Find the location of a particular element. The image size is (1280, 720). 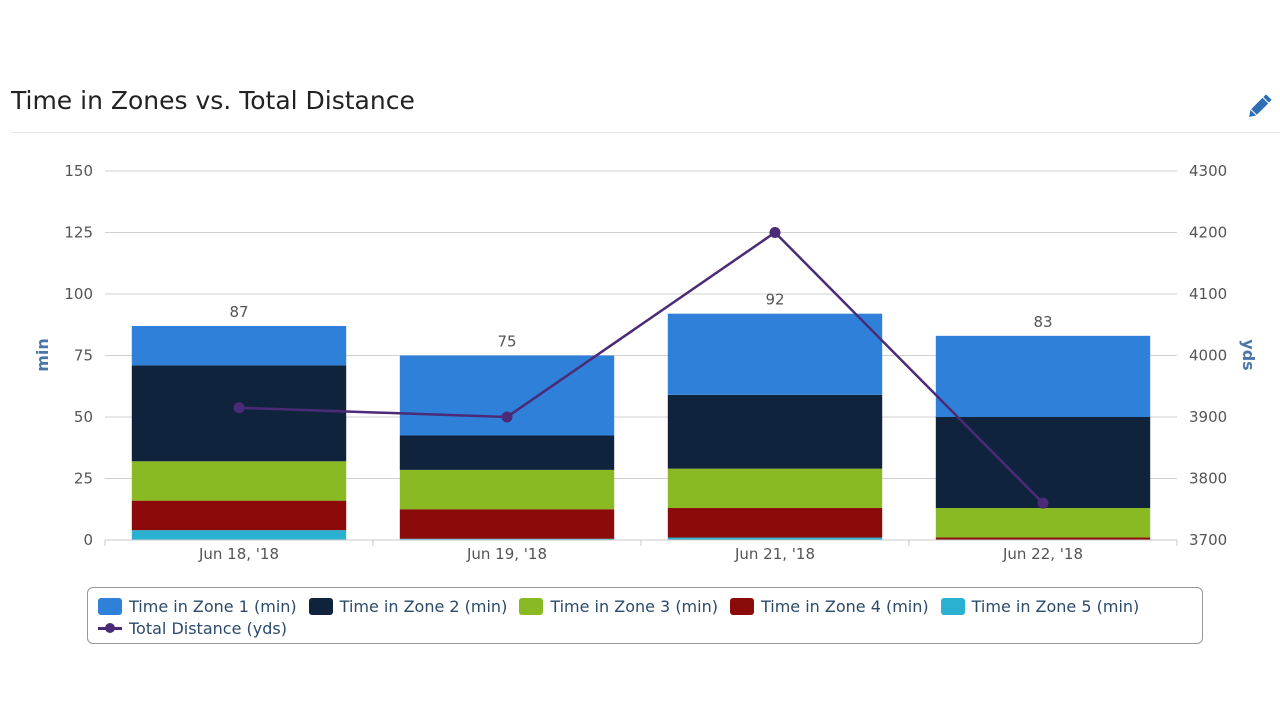

bar-total-label: 75 is located at coordinates (506, 342).